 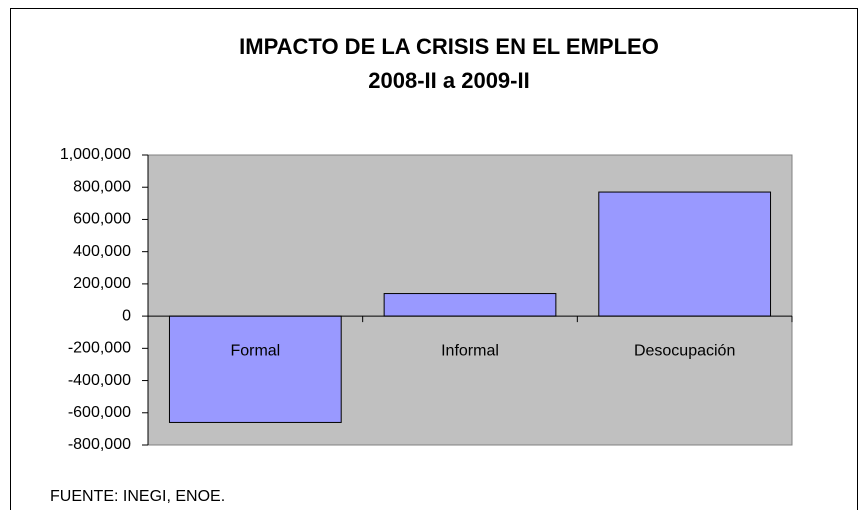 What do you see at coordinates (99, 348) in the screenshot?
I see `y-tick-label: -200,000` at bounding box center [99, 348].